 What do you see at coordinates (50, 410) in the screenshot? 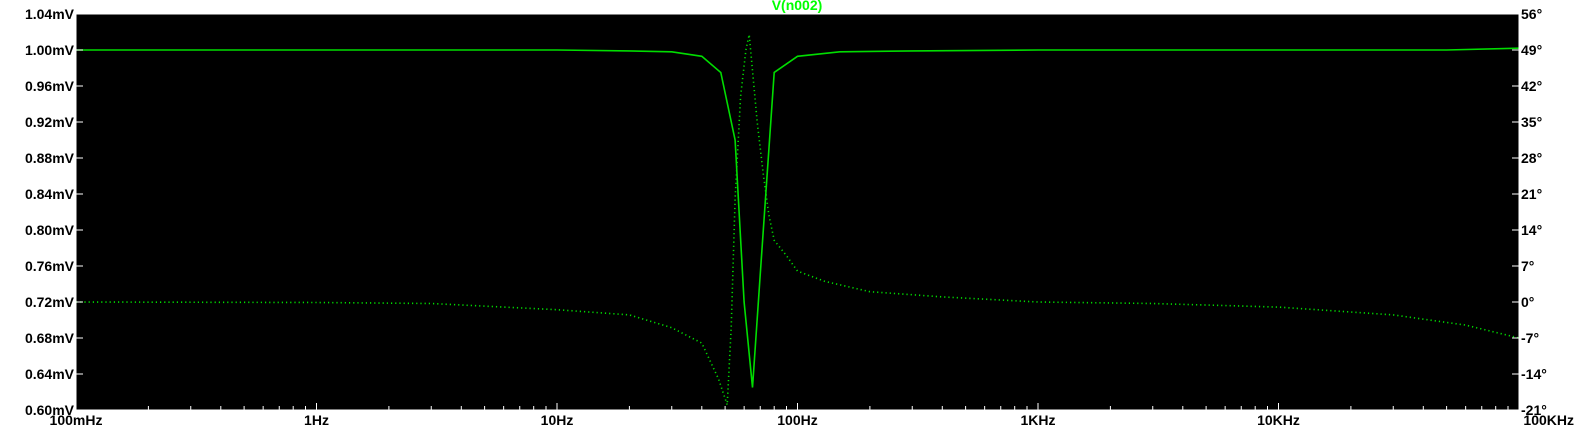
I see `y-tick-label: 0.60mV` at bounding box center [50, 410].